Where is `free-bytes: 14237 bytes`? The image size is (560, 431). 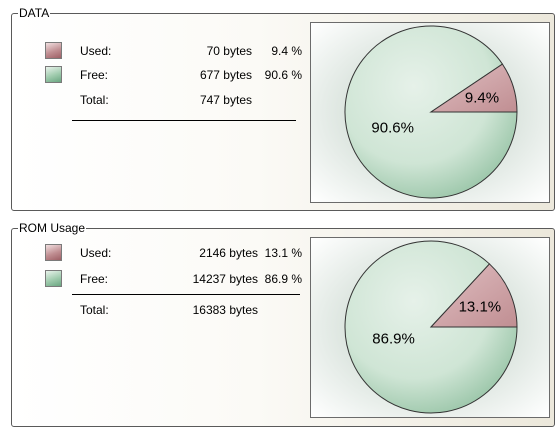
free-bytes: 14237 bytes is located at coordinates (225, 279).